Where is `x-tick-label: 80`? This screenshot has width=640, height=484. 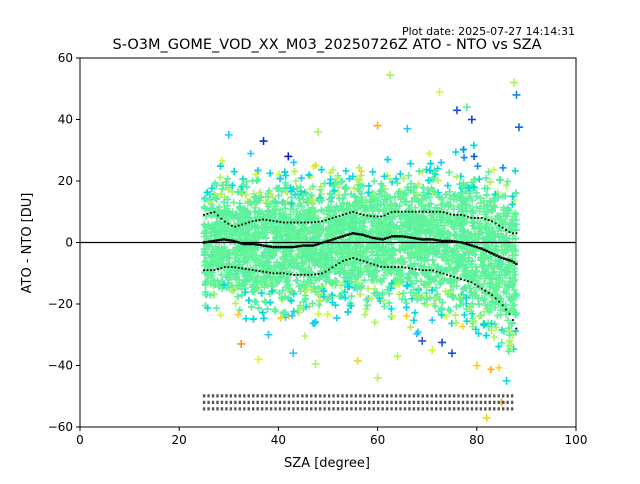
x-tick-label: 80 is located at coordinates (476, 440).